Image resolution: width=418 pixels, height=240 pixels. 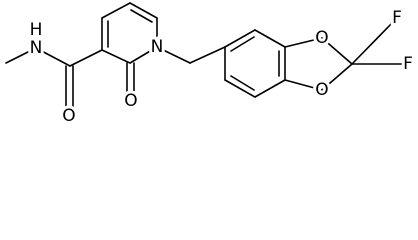 What do you see at coordinates (36, 30) in the screenshot?
I see `atom-label: H` at bounding box center [36, 30].